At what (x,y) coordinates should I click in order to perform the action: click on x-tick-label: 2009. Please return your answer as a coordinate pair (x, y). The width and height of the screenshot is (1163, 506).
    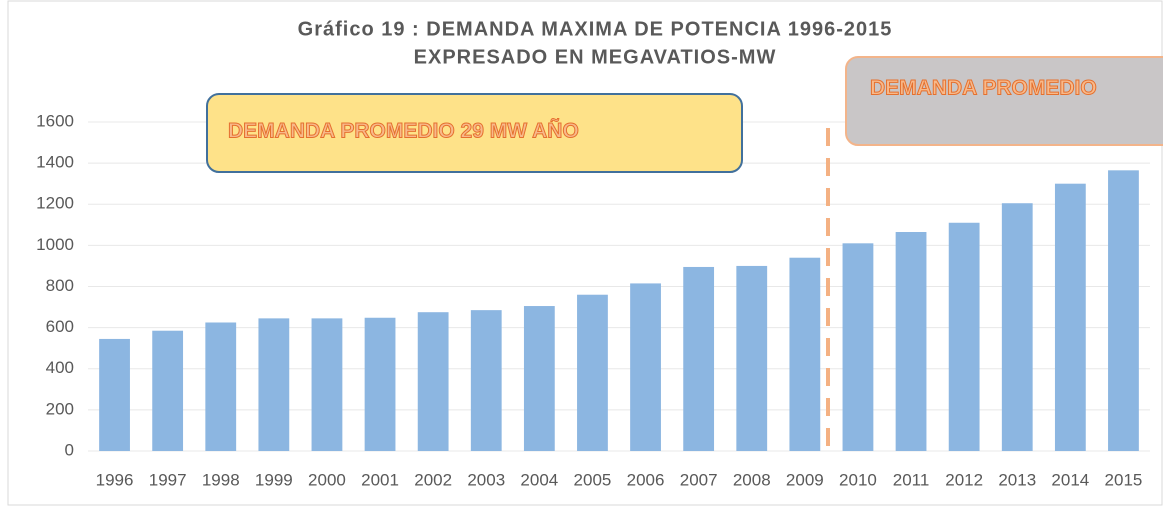
    Looking at the image, I should click on (805, 479).